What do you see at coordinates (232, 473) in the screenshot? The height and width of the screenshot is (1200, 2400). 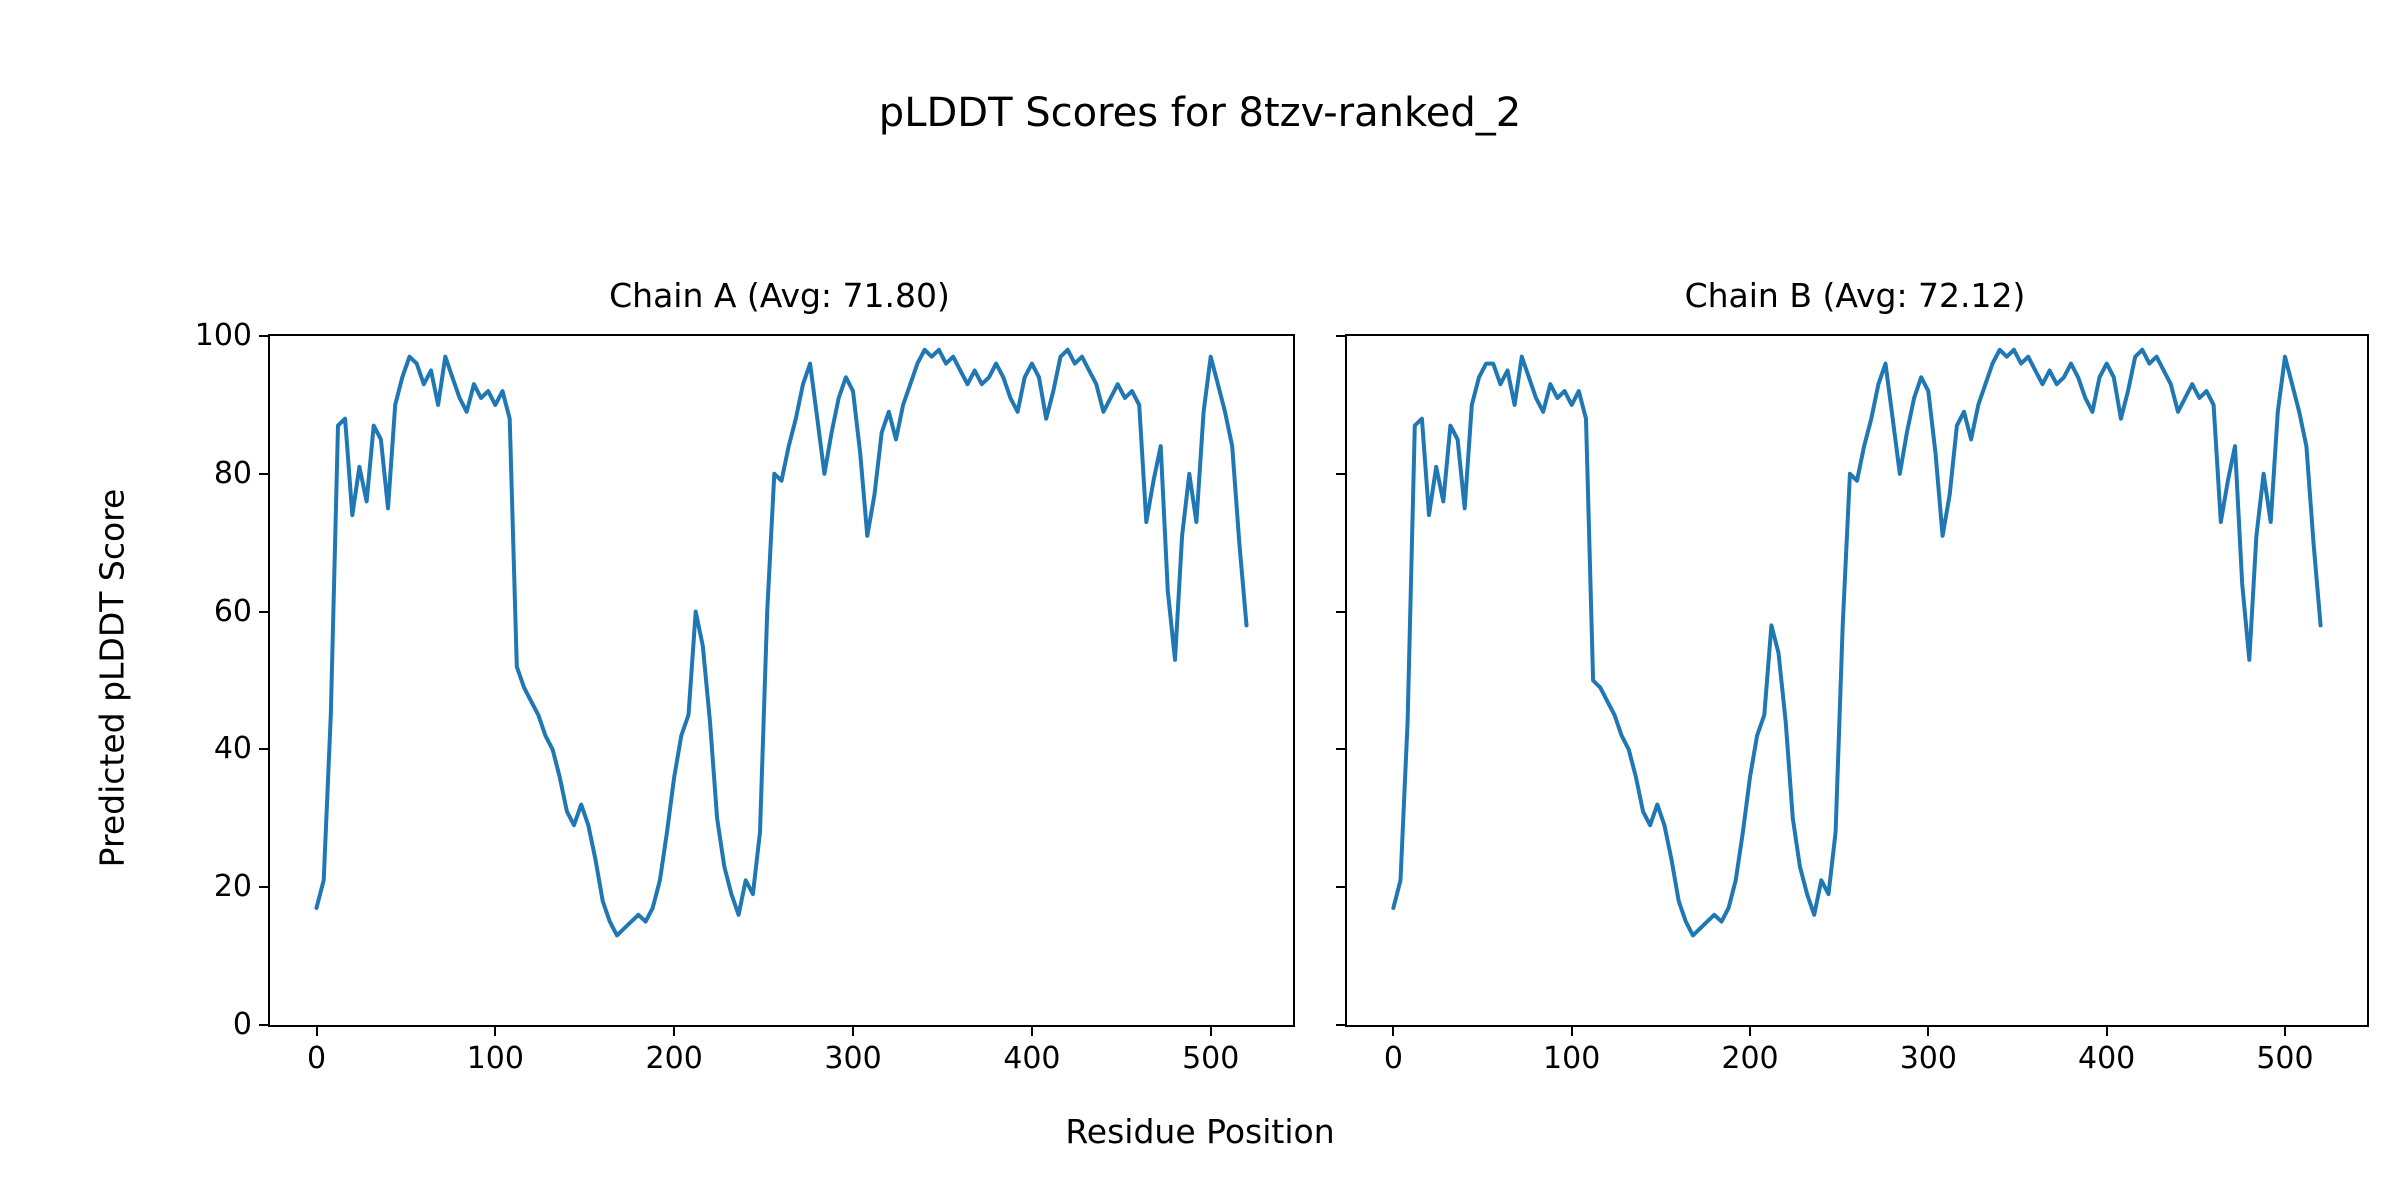 I see `y-tick-label: 80` at bounding box center [232, 473].